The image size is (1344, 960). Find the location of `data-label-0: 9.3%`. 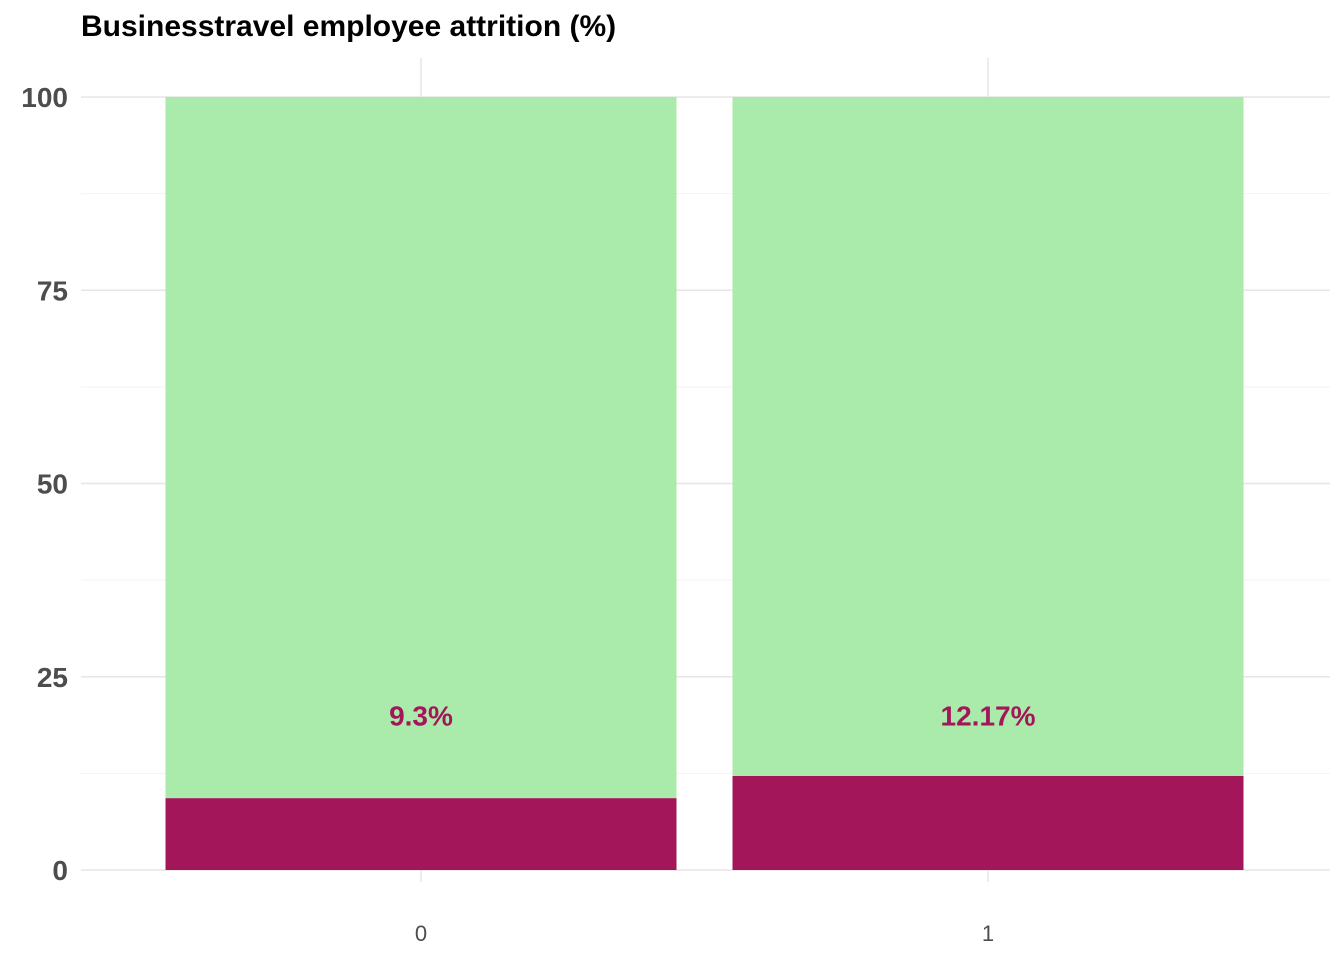

data-label-0: 9.3% is located at coordinates (421, 715).